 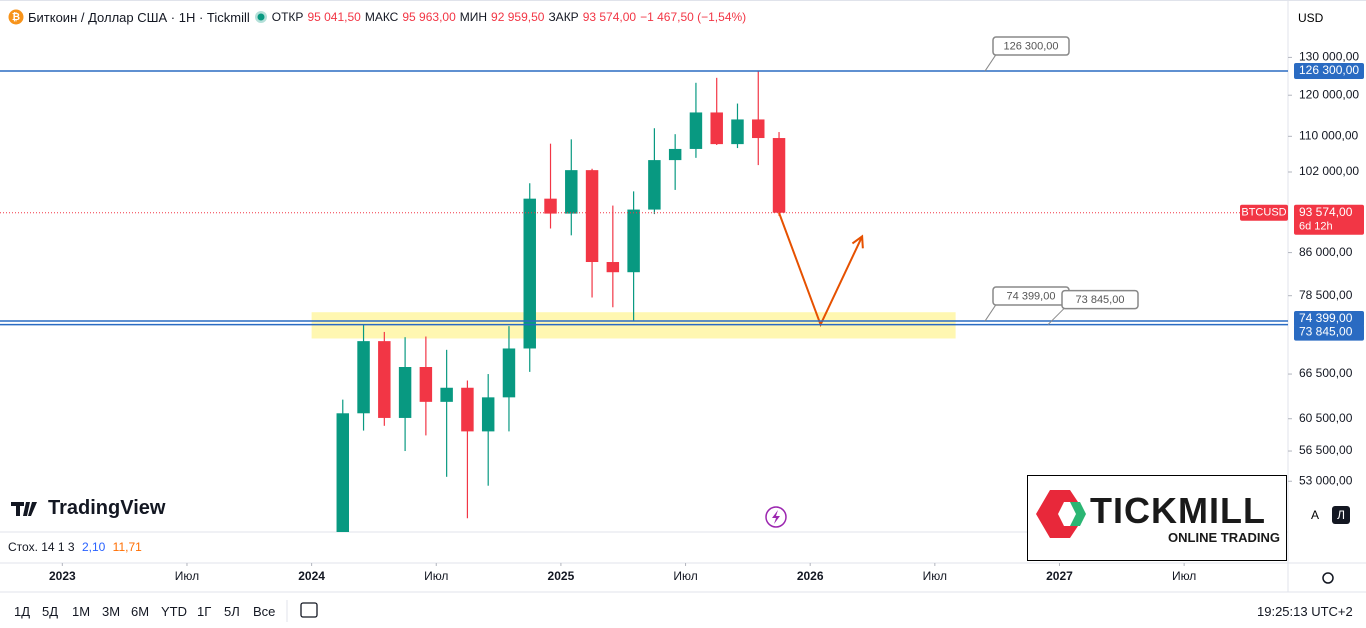 I want to click on symbol-tag-label: BTCUSD, so click(x=1263, y=213).